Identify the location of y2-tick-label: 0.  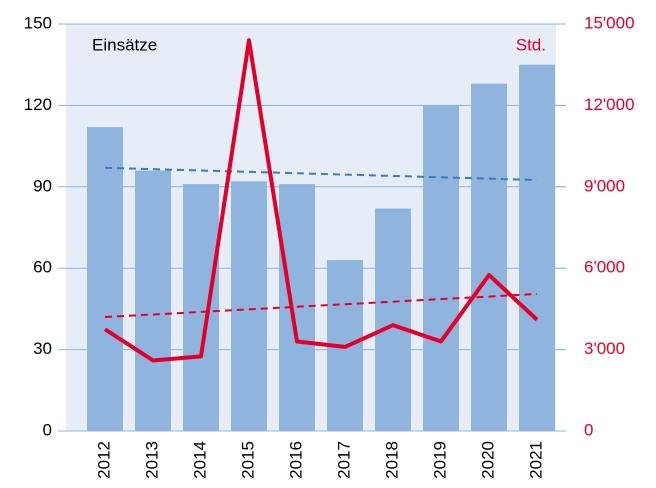
(588, 429).